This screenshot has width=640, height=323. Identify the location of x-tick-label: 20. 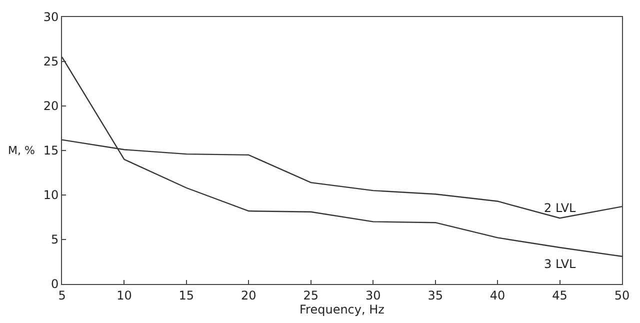
(248, 295).